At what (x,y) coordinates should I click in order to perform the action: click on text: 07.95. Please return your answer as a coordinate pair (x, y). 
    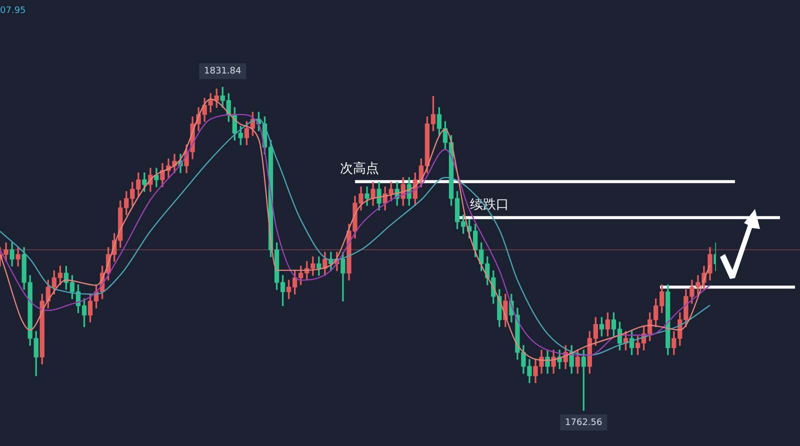
    Looking at the image, I should click on (13, 11).